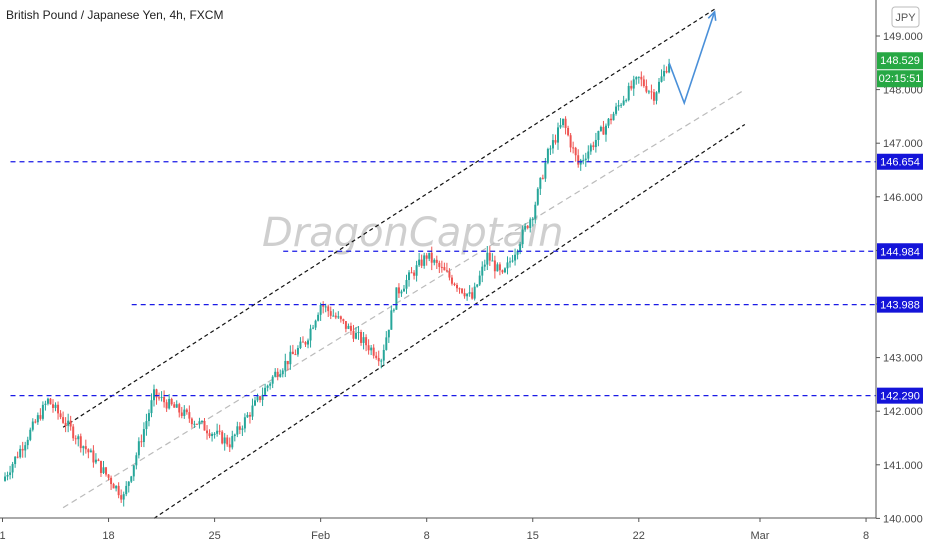 Image resolution: width=932 pixels, height=550 pixels. I want to click on x-tick-label: 8, so click(866, 536).